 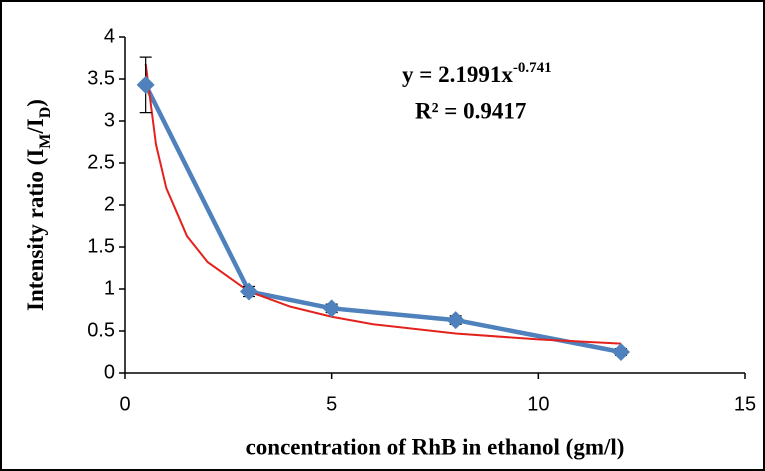 I want to click on y-tick-label: 1.5, so click(x=101, y=246).